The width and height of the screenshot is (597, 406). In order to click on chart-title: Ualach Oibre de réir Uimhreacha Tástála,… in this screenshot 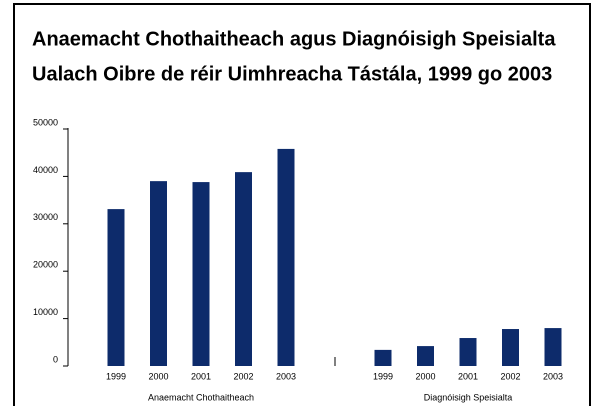, I will do `click(292, 74)`.